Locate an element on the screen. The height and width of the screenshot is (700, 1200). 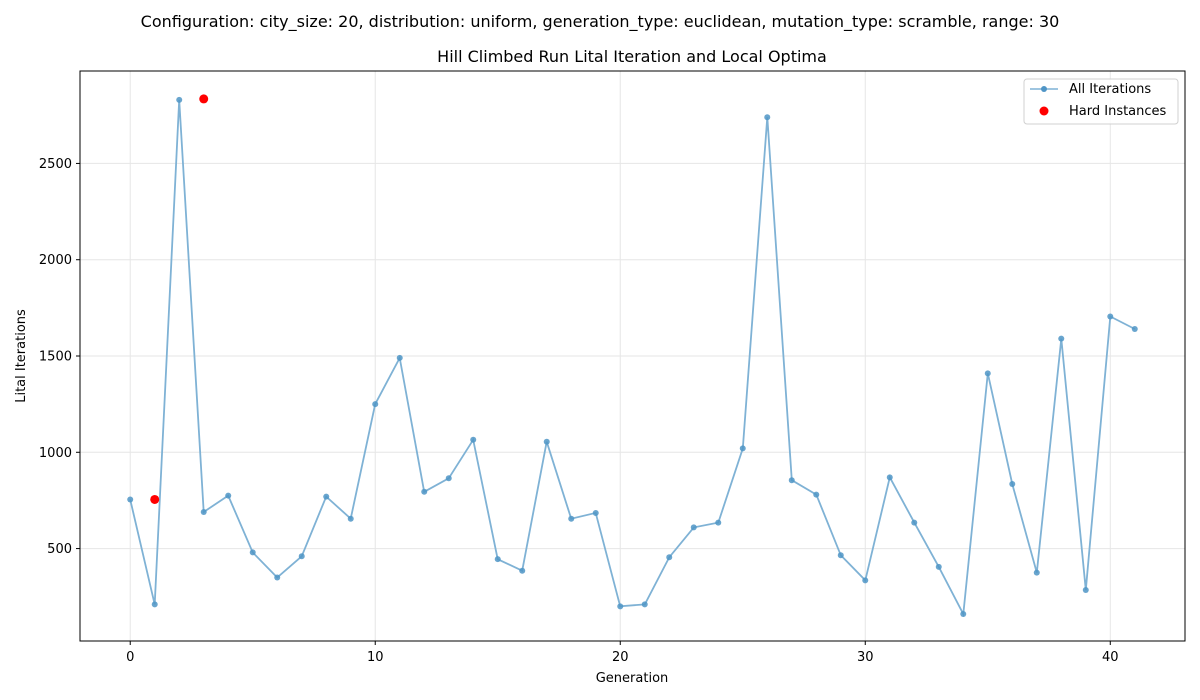
x-tick-label: 30 is located at coordinates (865, 657).